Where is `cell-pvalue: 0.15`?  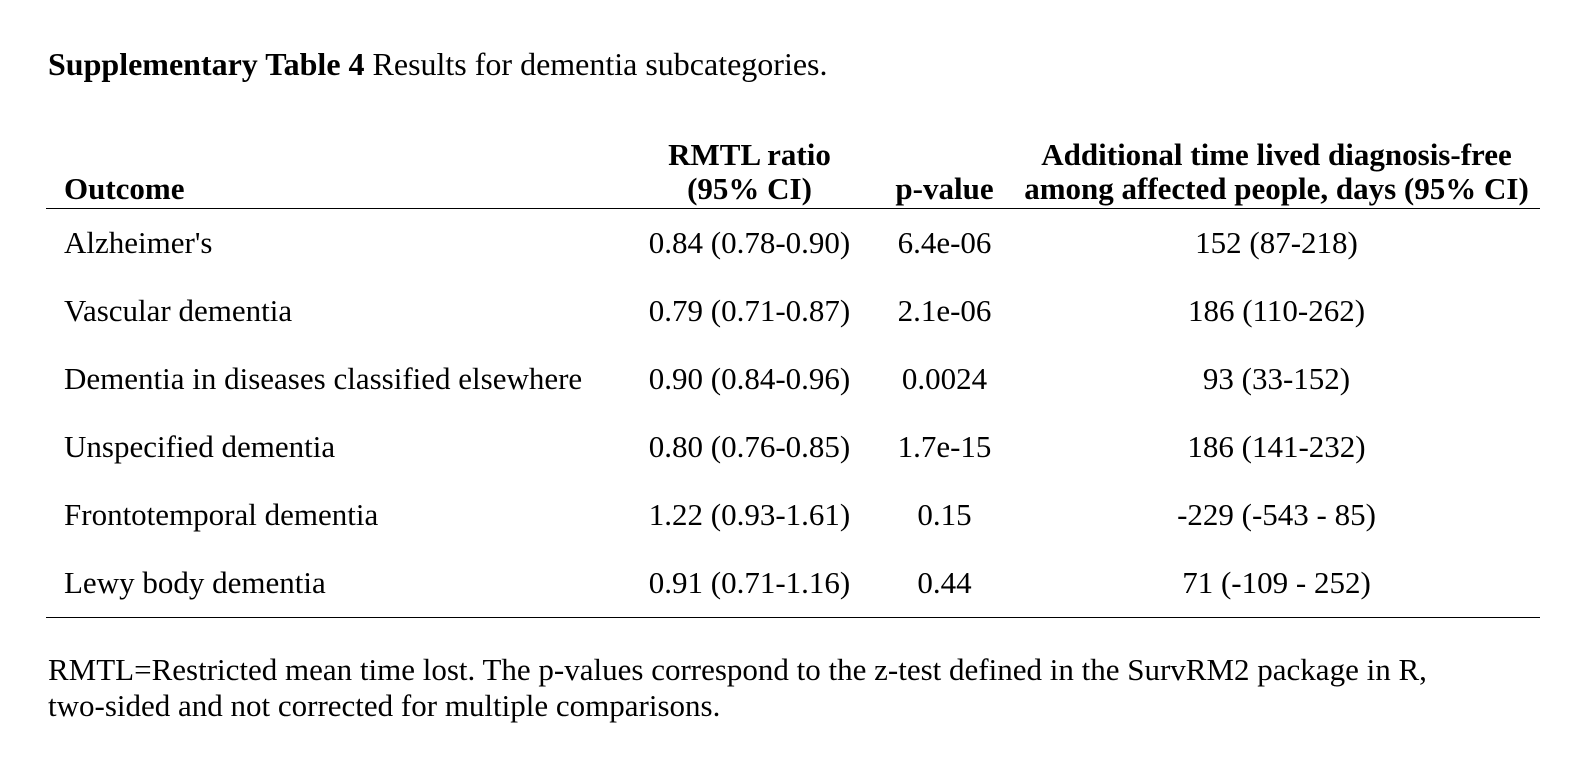
cell-pvalue: 0.15 is located at coordinates (944, 514).